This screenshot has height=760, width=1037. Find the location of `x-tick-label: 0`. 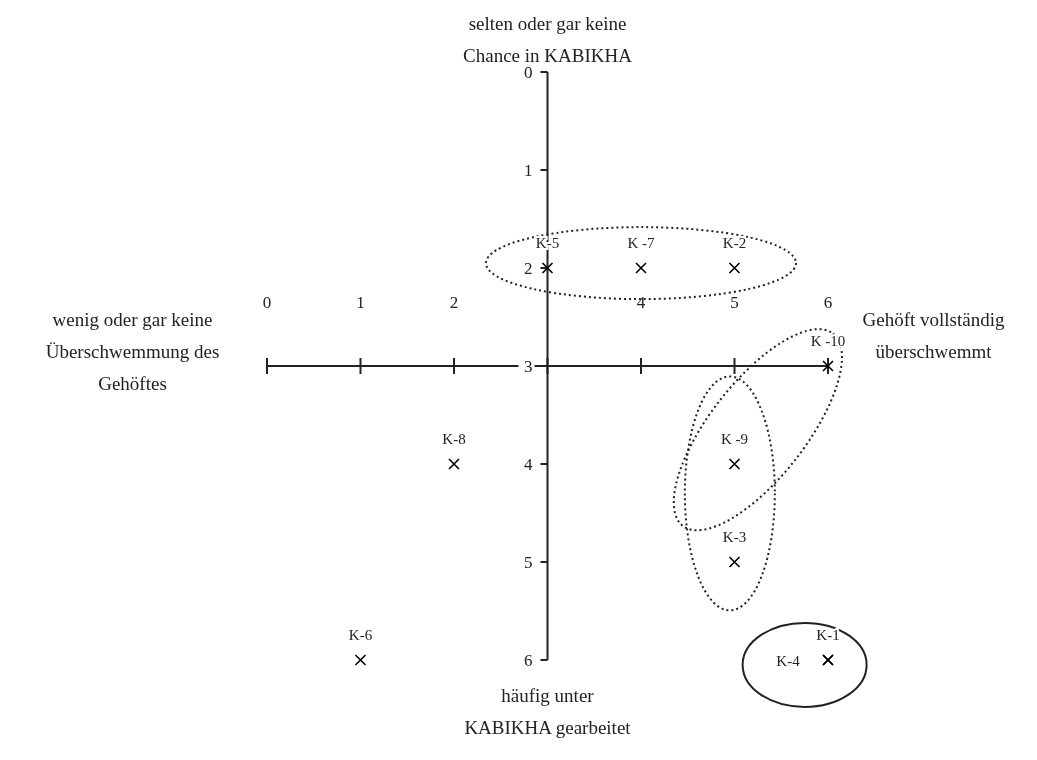

x-tick-label: 0 is located at coordinates (267, 302).